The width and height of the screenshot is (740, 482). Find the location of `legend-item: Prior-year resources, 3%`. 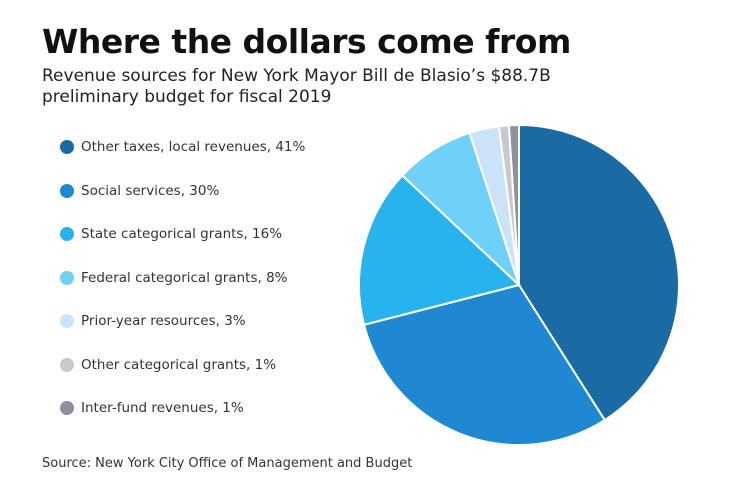

legend-item: Prior-year resources, 3% is located at coordinates (153, 321).